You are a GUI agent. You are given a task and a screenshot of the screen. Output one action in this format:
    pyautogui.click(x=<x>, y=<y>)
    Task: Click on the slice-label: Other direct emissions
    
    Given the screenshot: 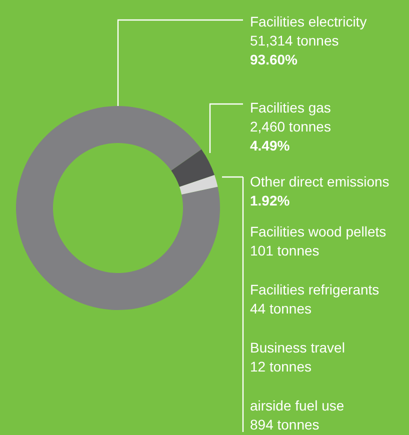 What is the action you would take?
    pyautogui.click(x=320, y=182)
    